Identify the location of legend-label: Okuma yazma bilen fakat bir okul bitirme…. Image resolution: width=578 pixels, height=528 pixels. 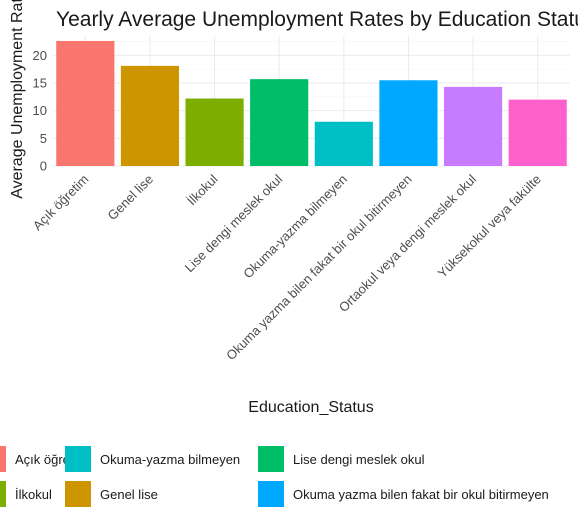
(421, 494).